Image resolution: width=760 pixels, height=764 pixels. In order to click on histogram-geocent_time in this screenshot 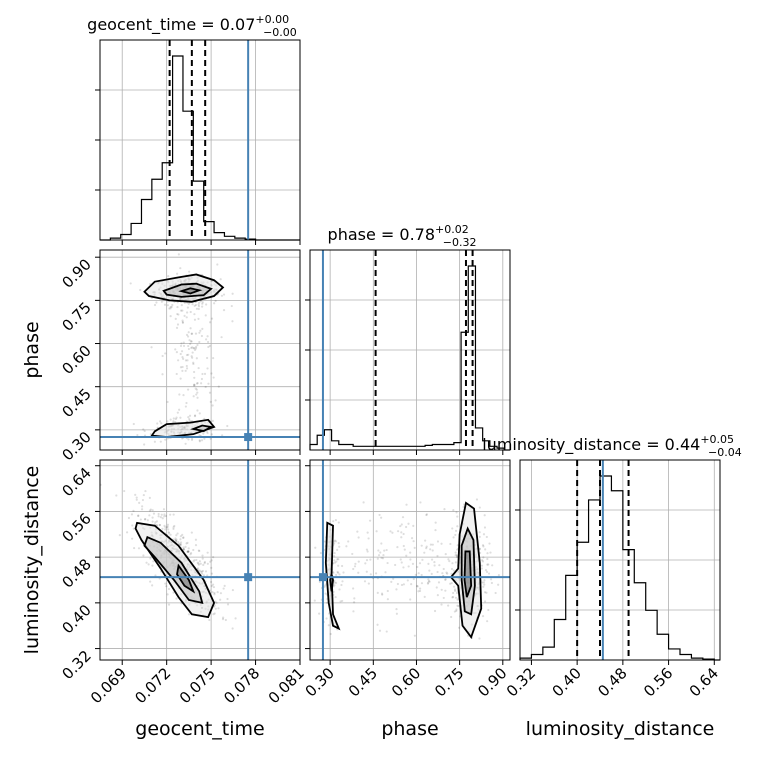, I will do `click(200, 148)`.